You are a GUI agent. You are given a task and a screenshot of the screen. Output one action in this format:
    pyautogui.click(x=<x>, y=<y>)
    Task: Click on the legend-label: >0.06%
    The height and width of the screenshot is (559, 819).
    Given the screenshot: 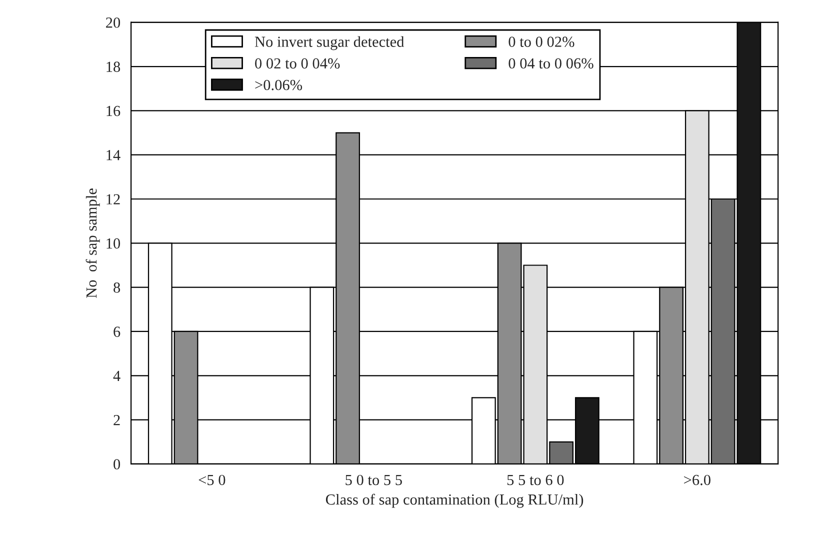 What is the action you would take?
    pyautogui.click(x=278, y=85)
    